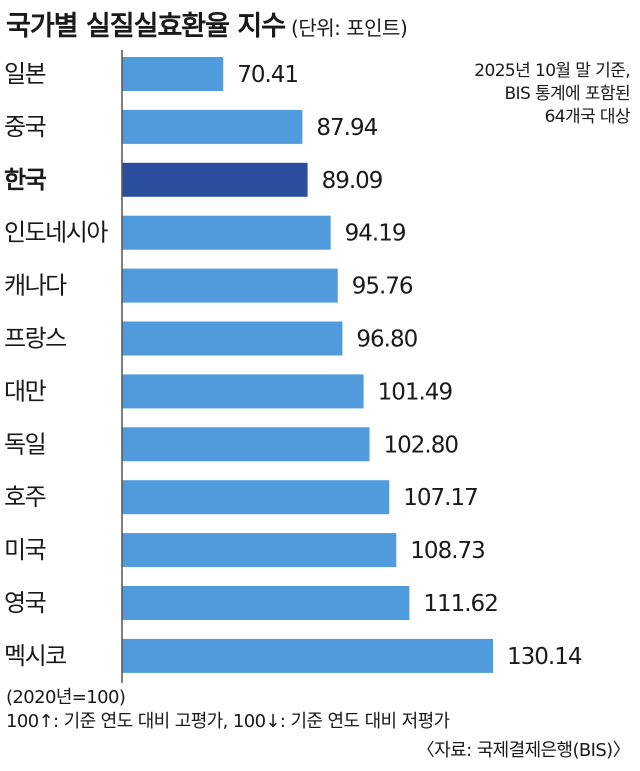 The height and width of the screenshot is (771, 640). I want to click on value-label: 107.17, so click(440, 498).